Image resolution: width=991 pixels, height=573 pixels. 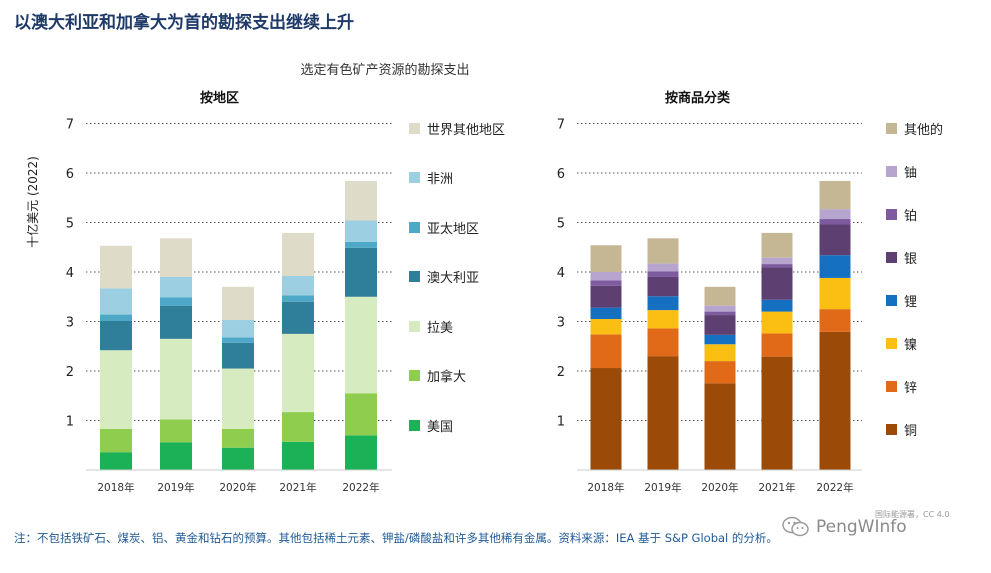 I want to click on legend-label: 锂, so click(x=911, y=302).